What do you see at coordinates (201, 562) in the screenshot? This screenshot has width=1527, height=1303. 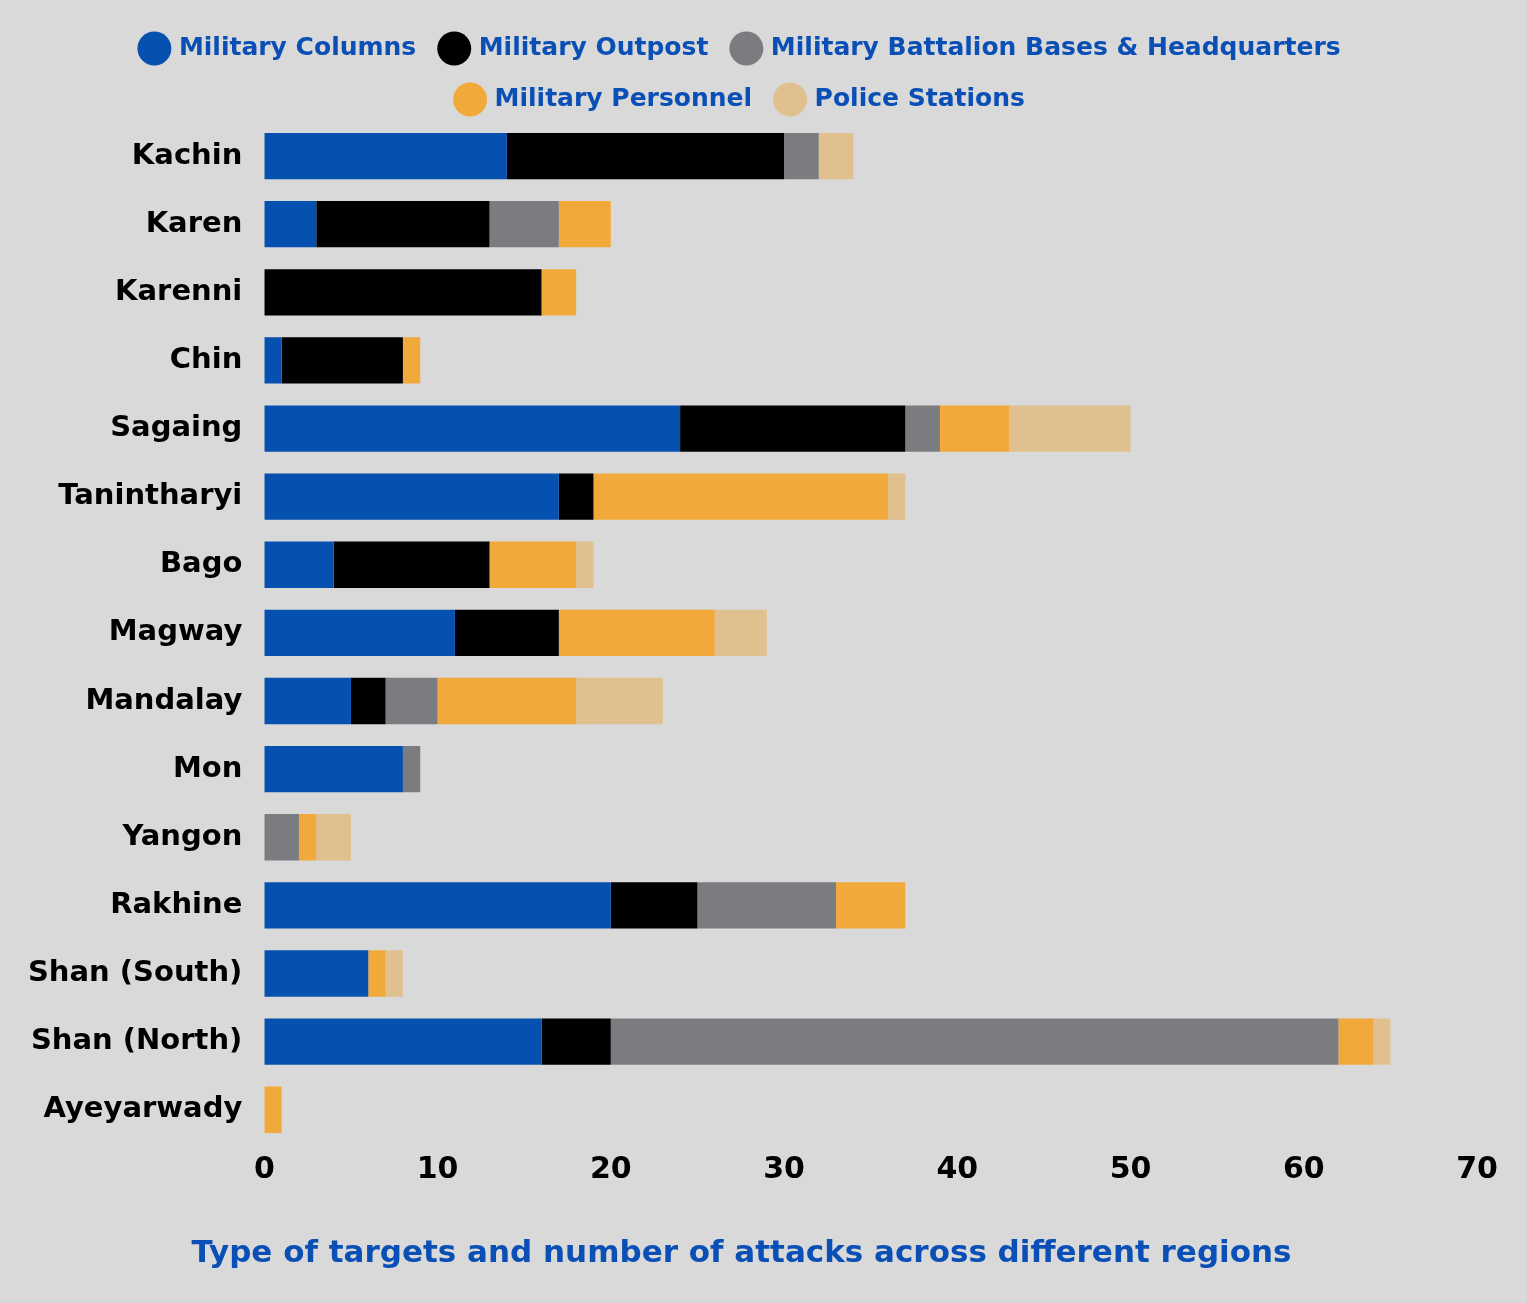 I see `y-tick-label: Bago` at bounding box center [201, 562].